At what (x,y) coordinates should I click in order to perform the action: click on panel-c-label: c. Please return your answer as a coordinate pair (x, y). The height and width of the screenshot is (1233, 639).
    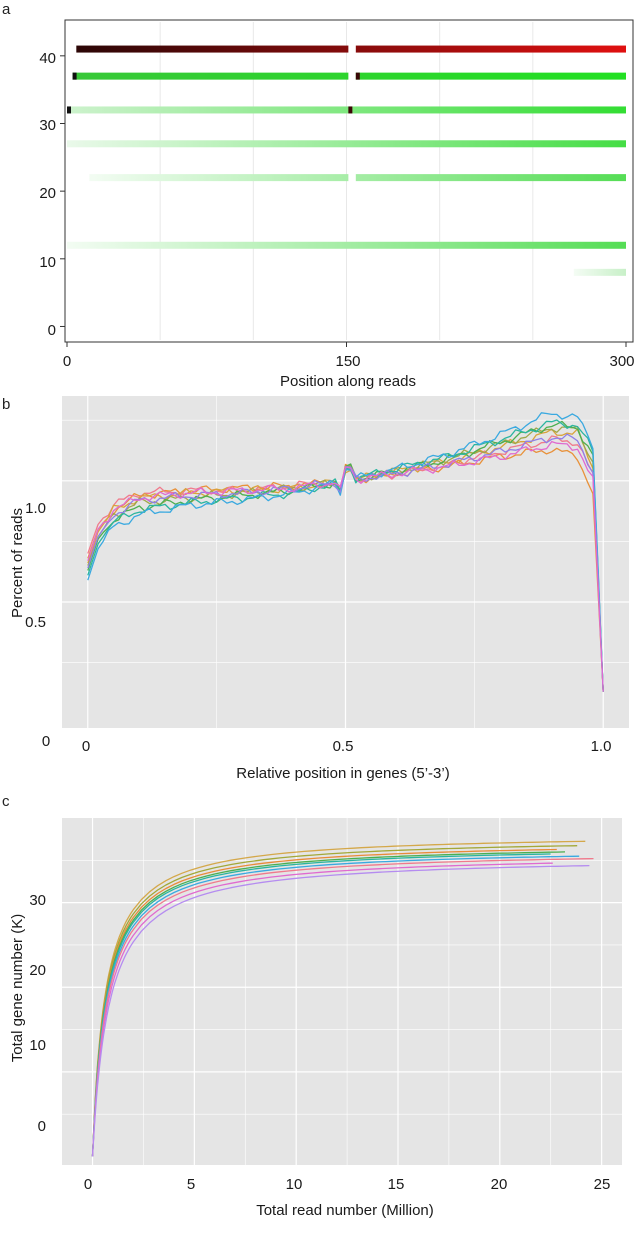
    Looking at the image, I should click on (6, 801).